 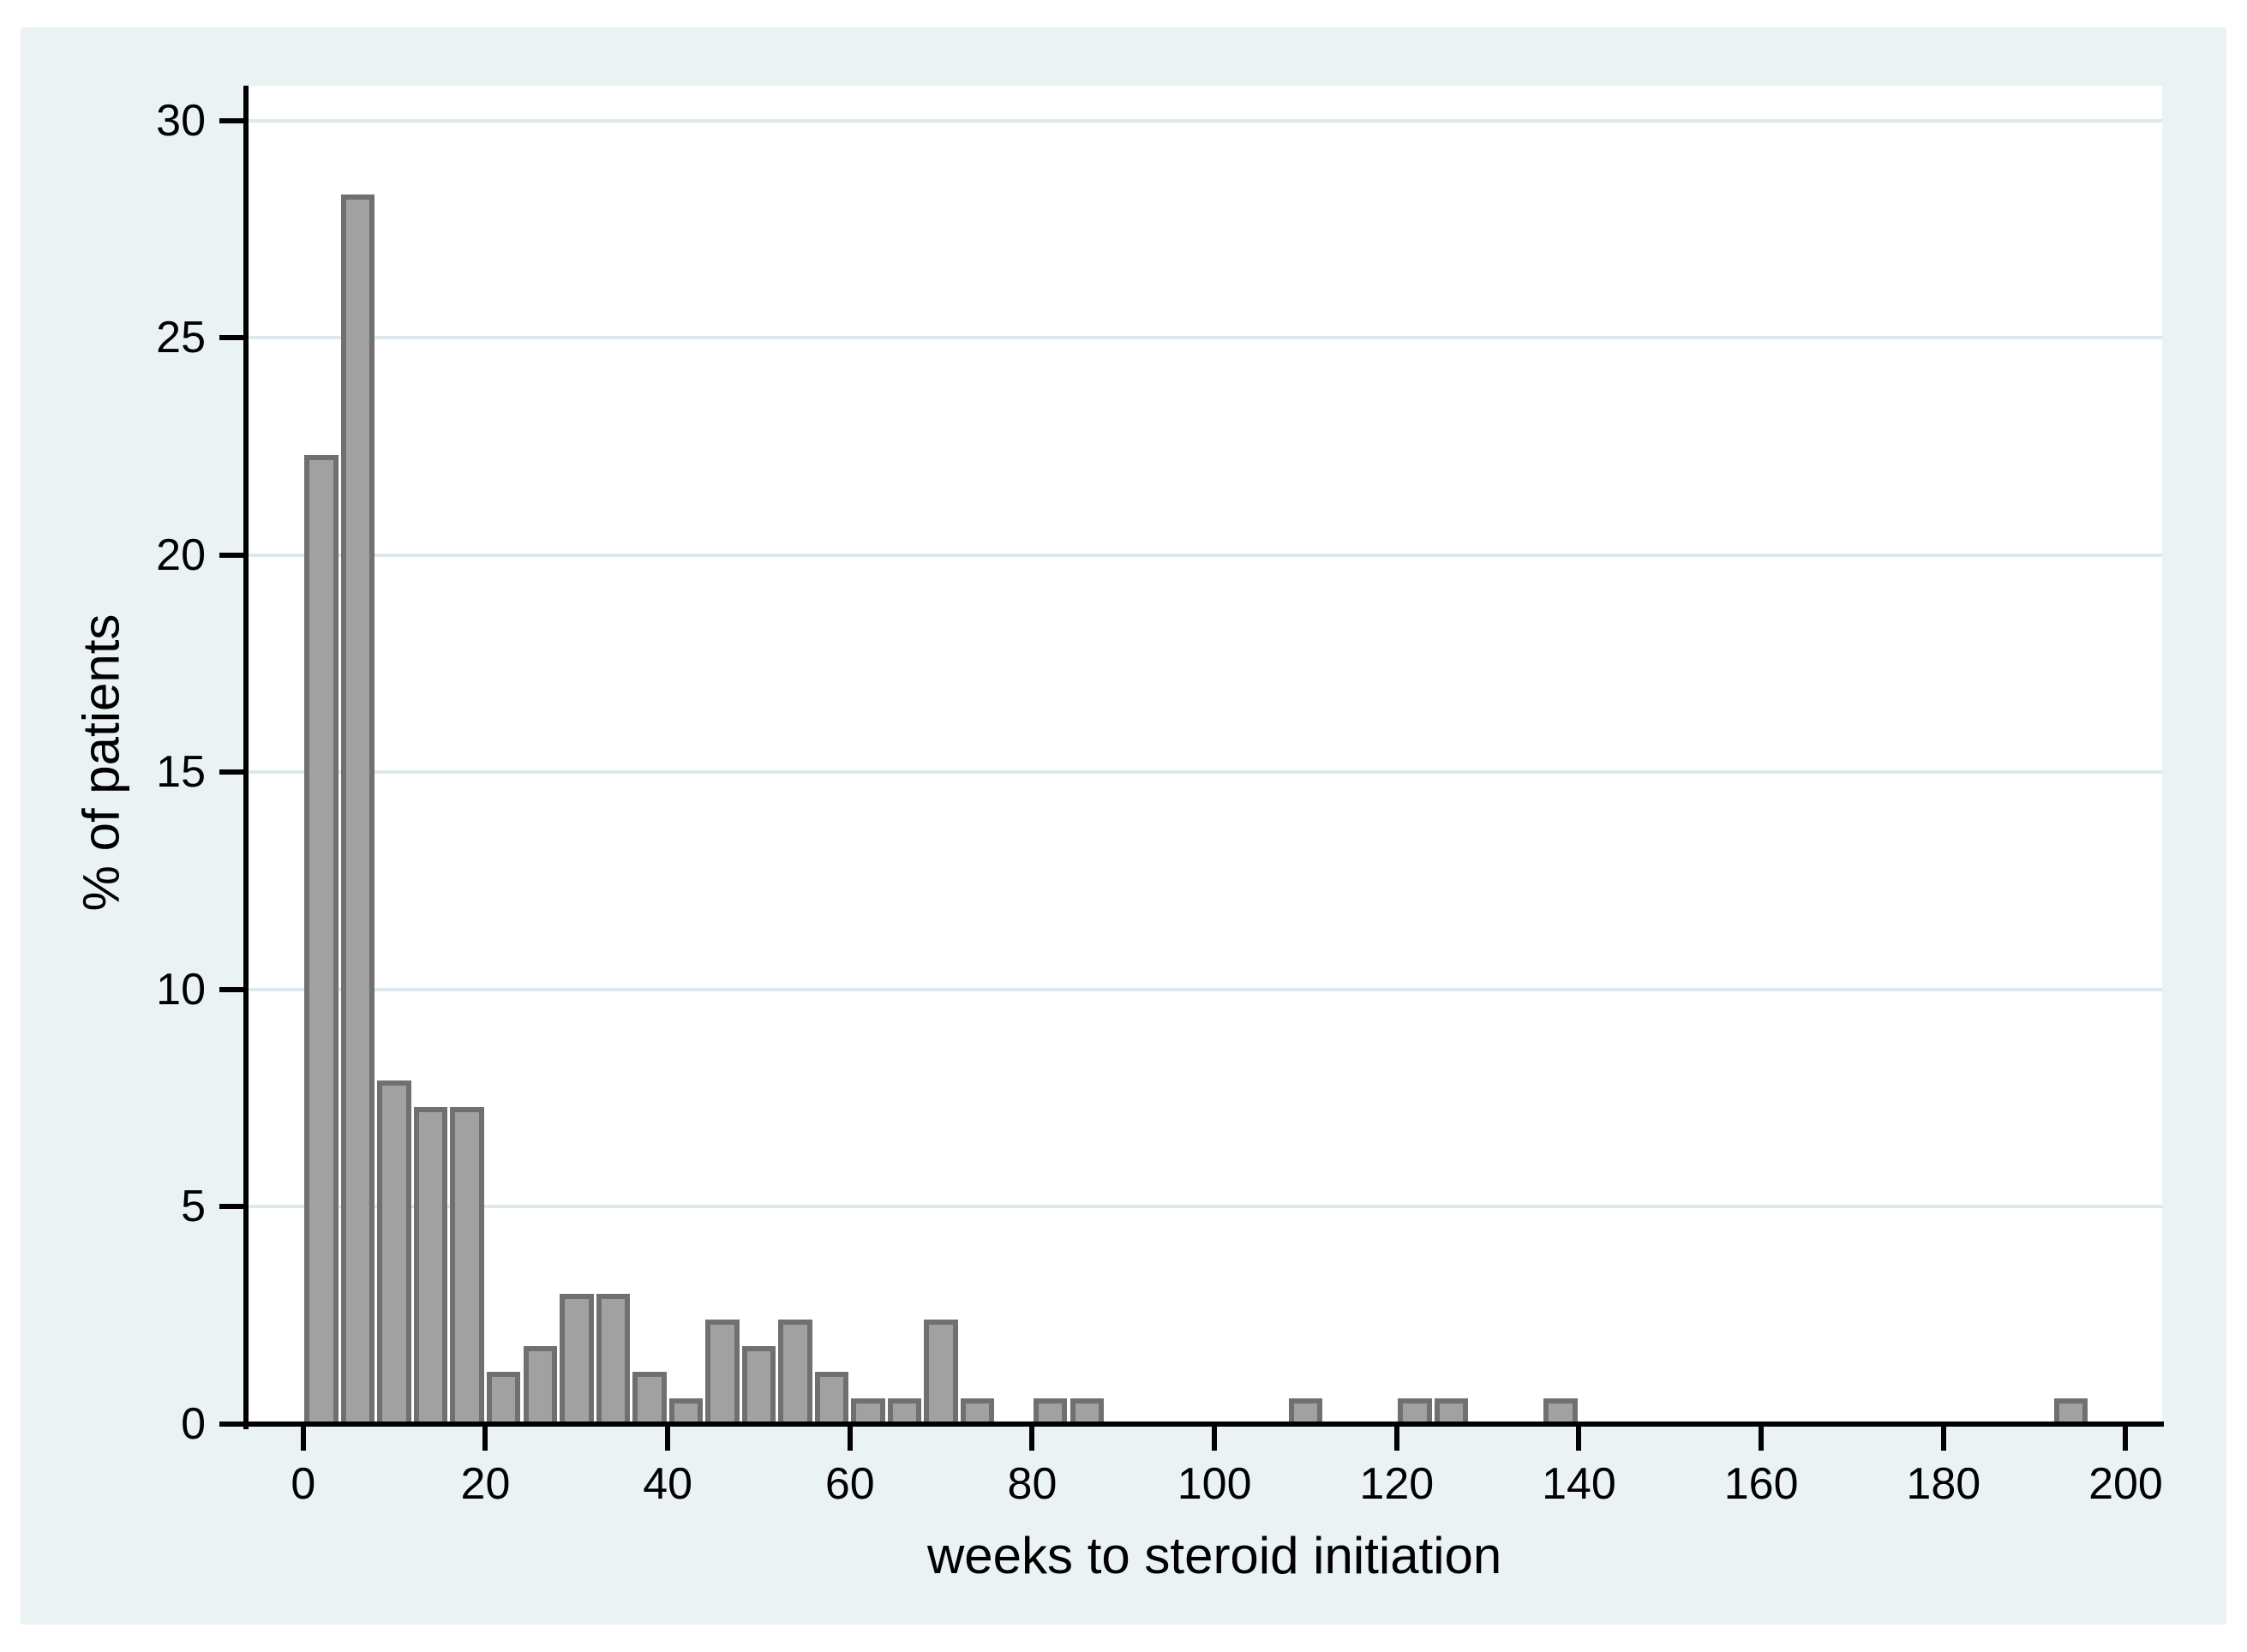 What do you see at coordinates (303, 1484) in the screenshot?
I see `x-tick-label-0: 0` at bounding box center [303, 1484].